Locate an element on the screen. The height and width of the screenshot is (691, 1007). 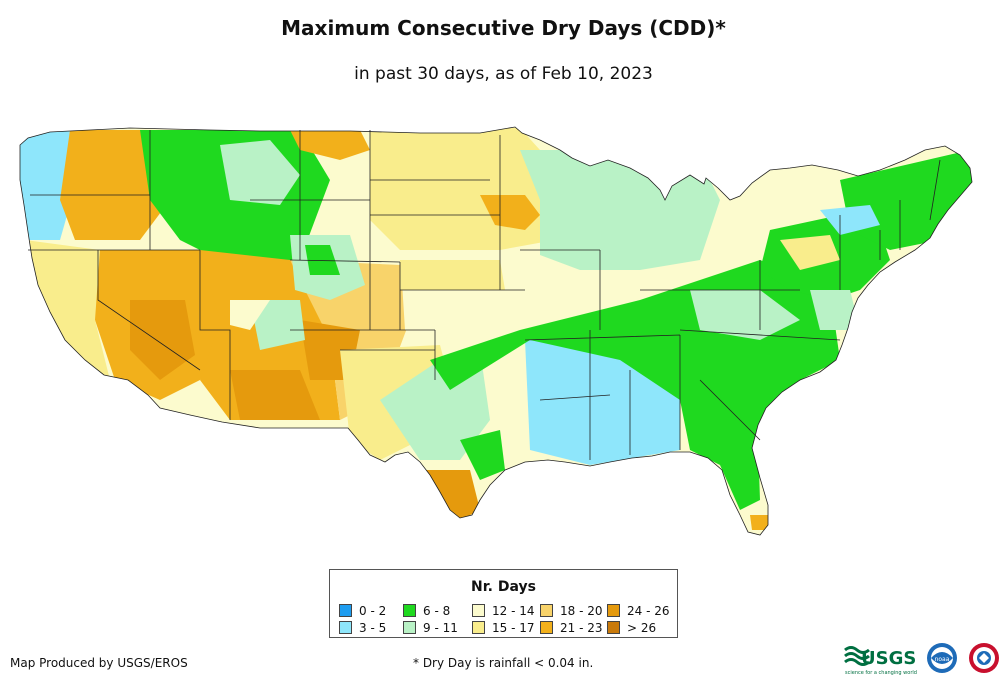
noaa-logo-text: noaa is located at coordinates (942, 659).